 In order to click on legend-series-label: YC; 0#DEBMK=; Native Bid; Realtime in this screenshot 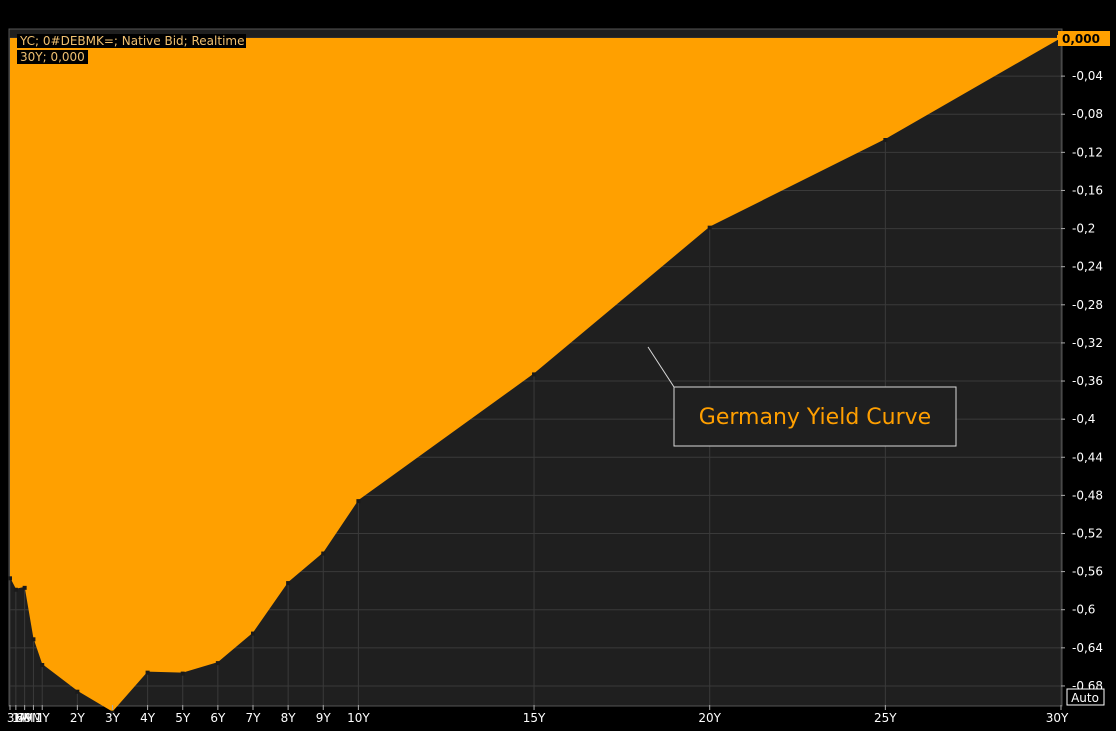, I will do `click(131, 41)`.